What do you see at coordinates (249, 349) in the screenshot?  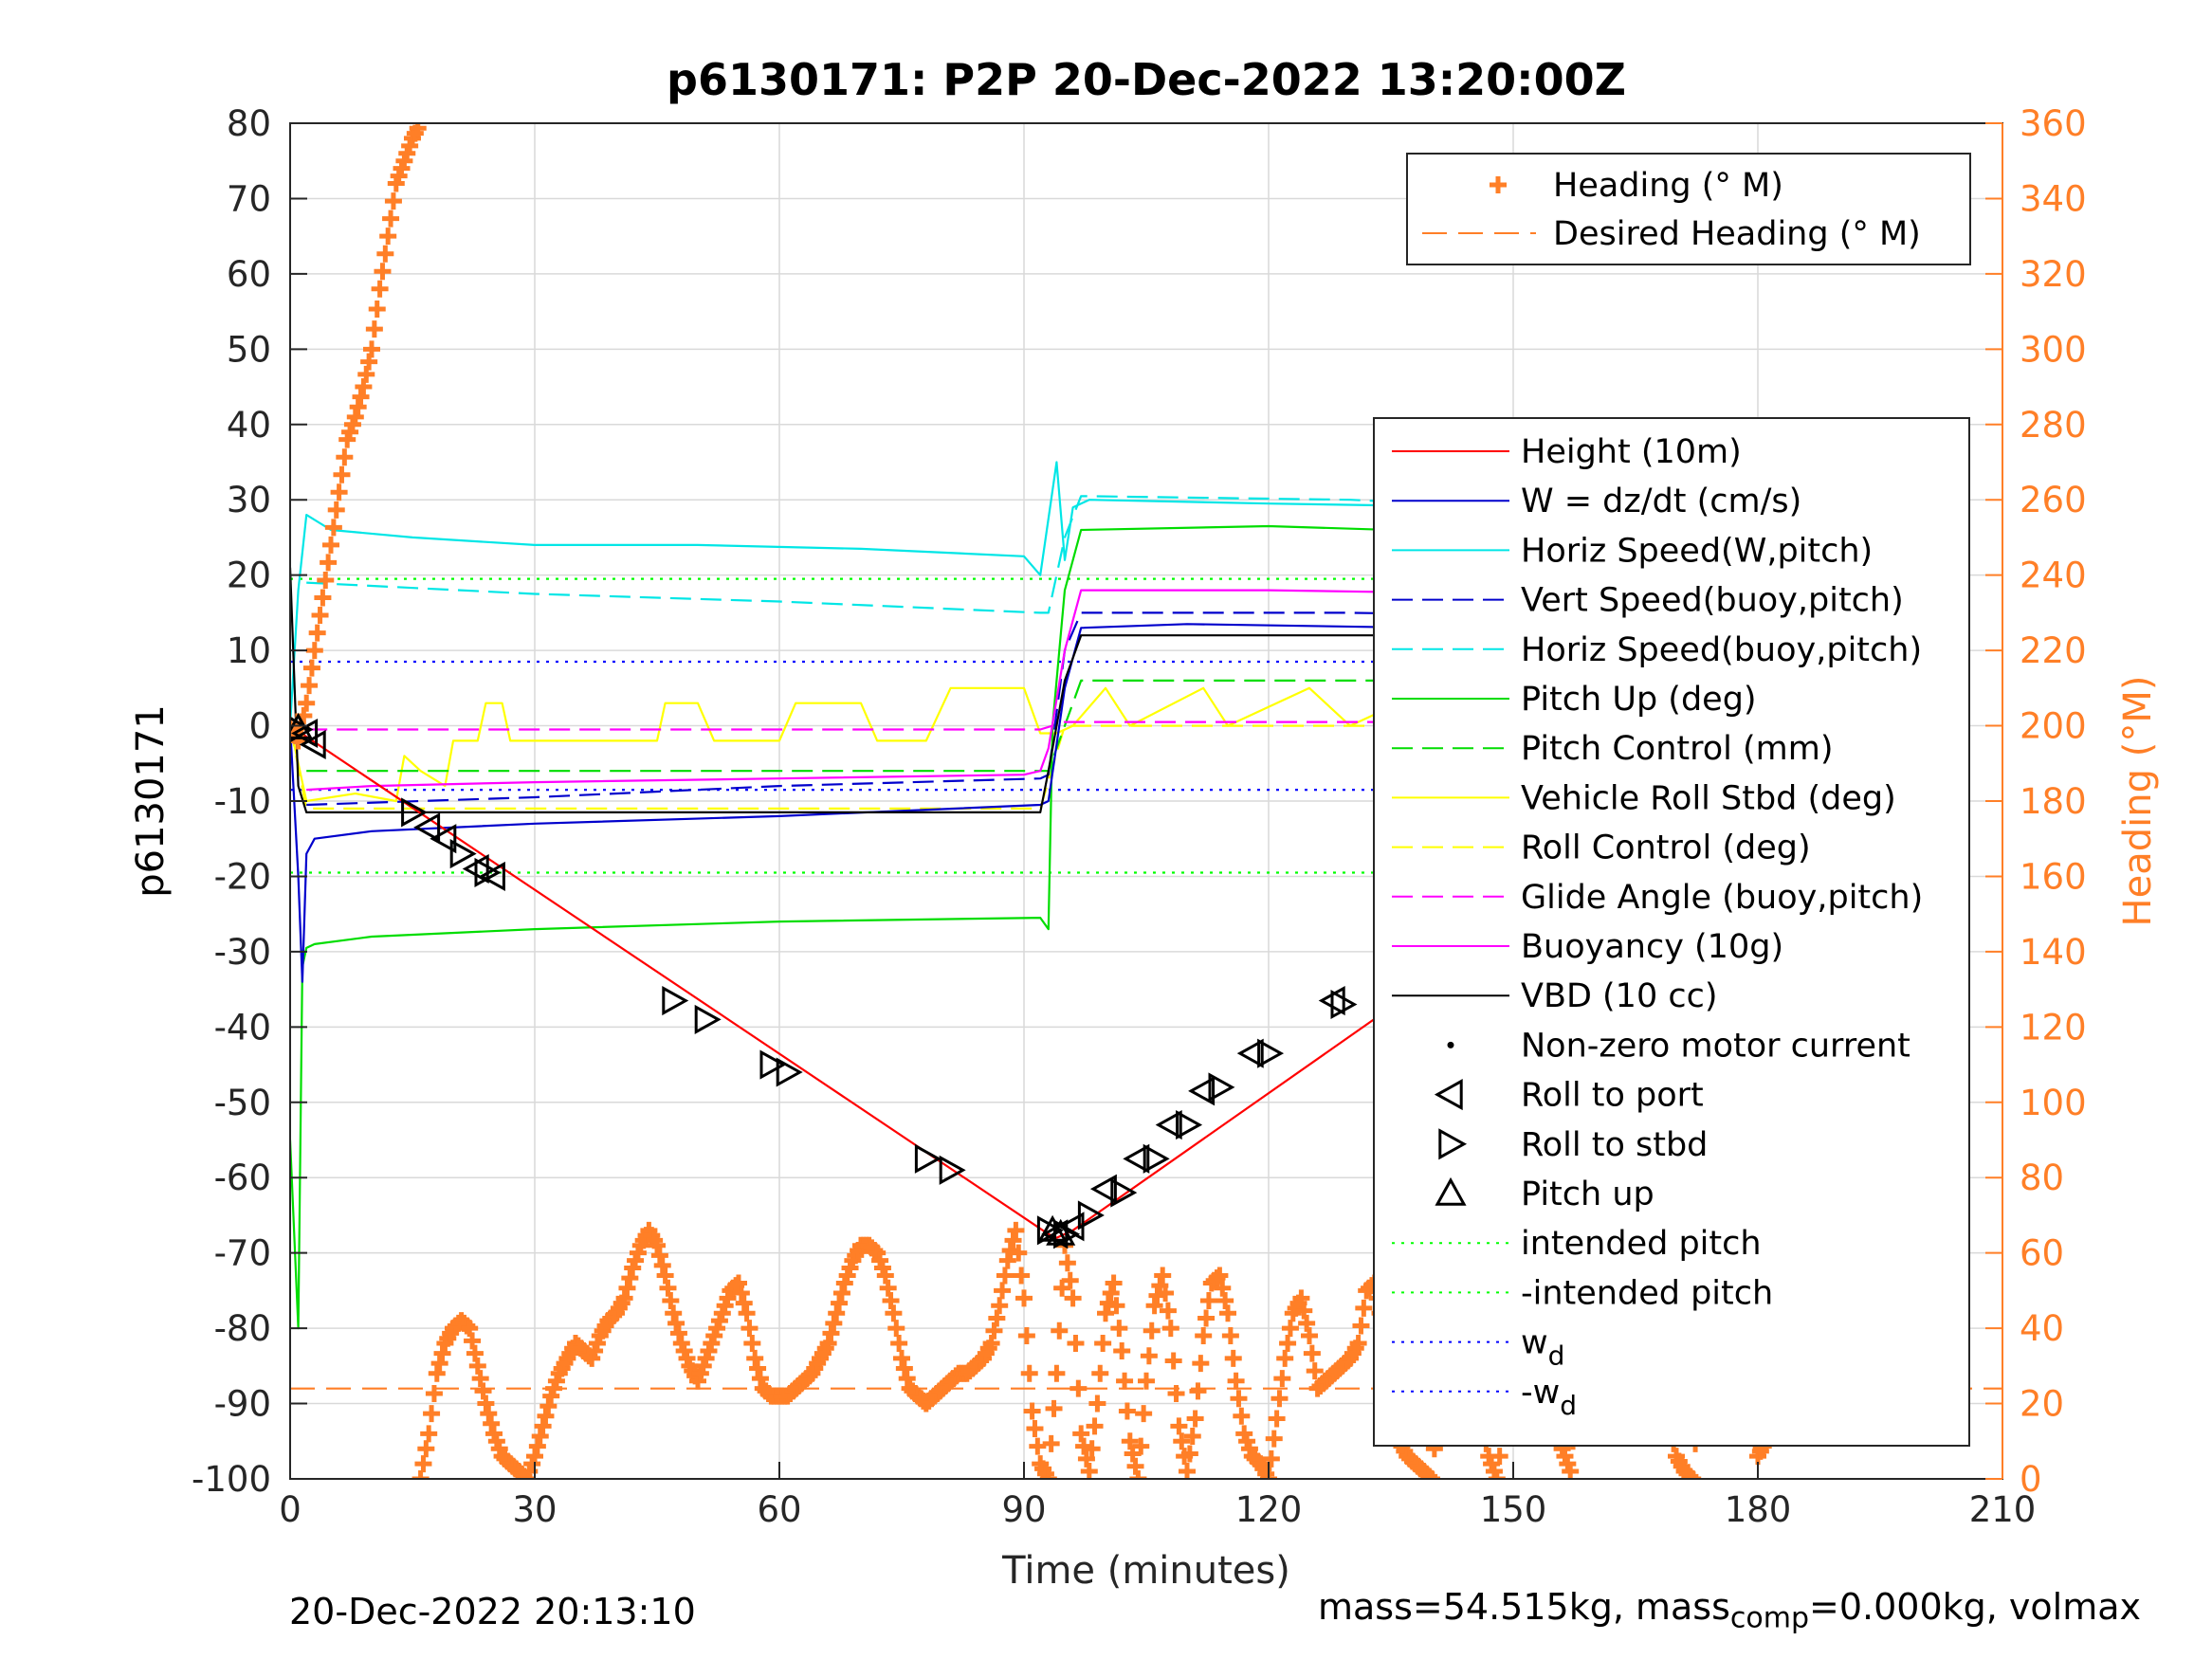 I see `y-tick-label: 50` at bounding box center [249, 349].